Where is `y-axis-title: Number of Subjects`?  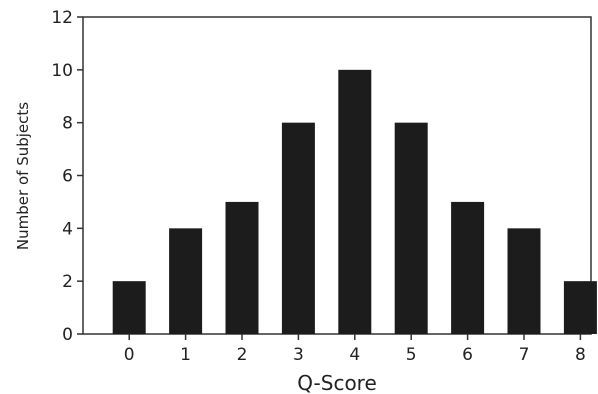
y-axis-title: Number of Subjects is located at coordinates (23, 176).